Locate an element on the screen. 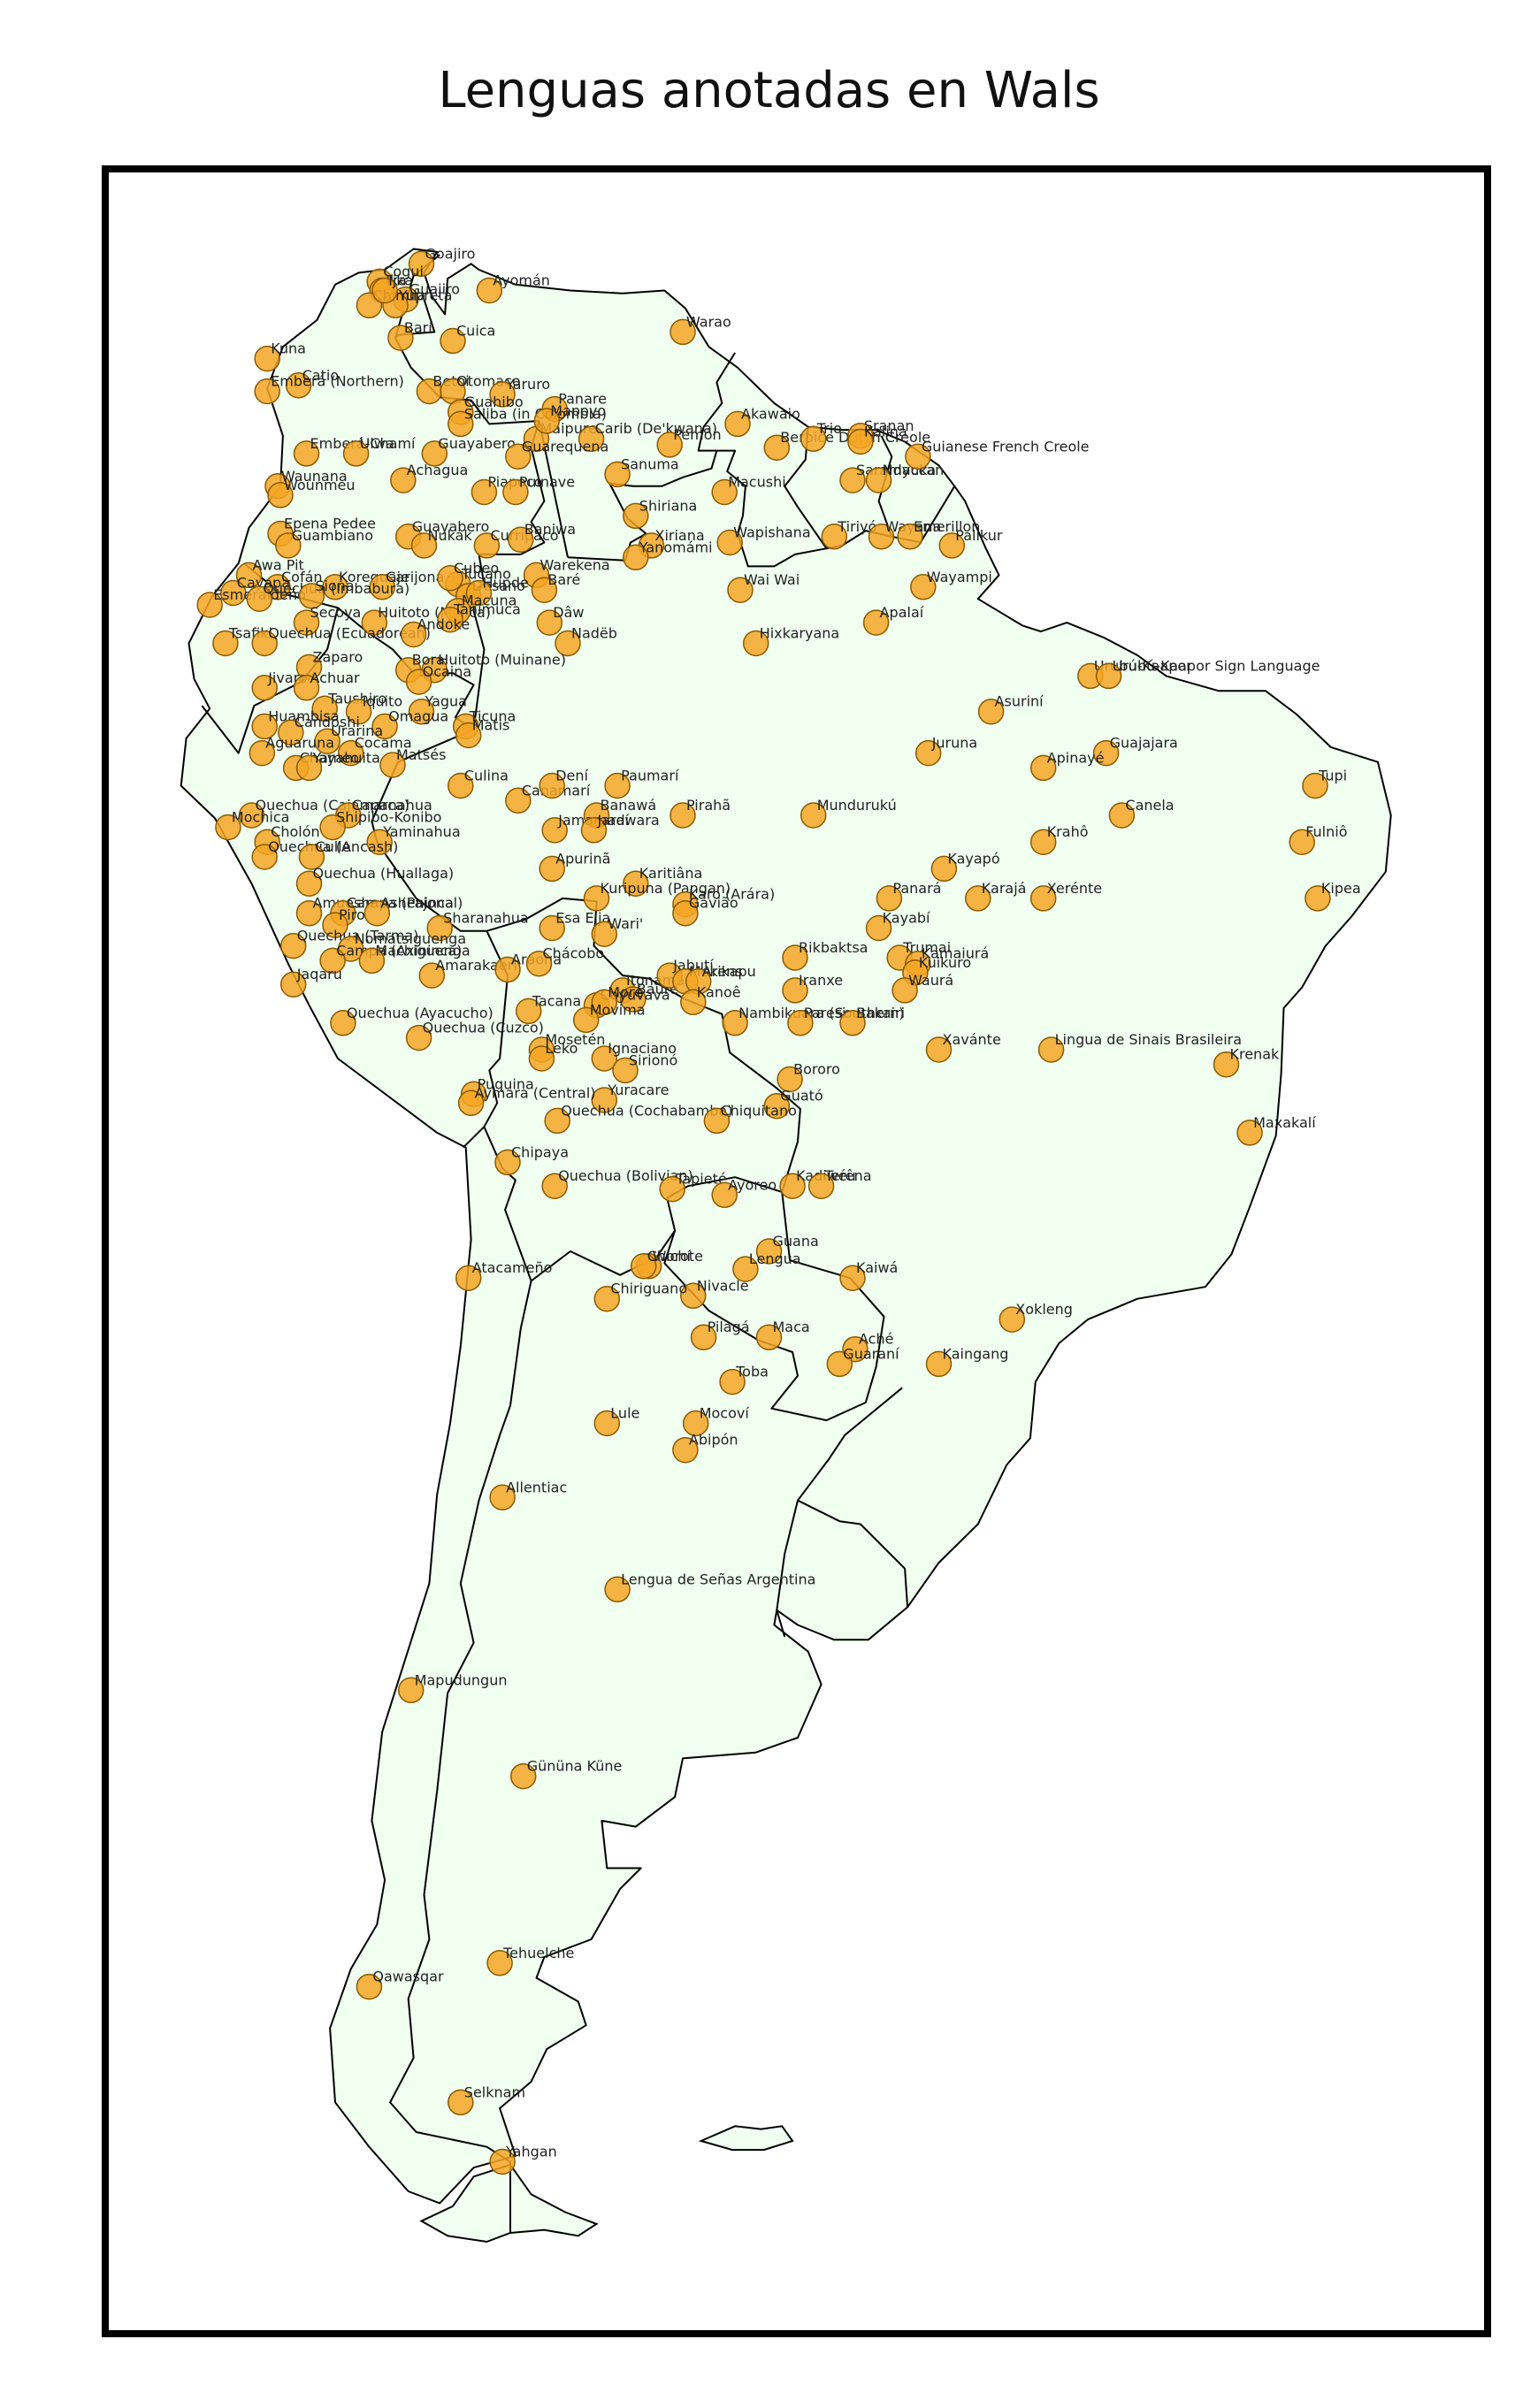 This screenshot has width=1538, height=2408. language-marker: Guayabero is located at coordinates (468, 451).